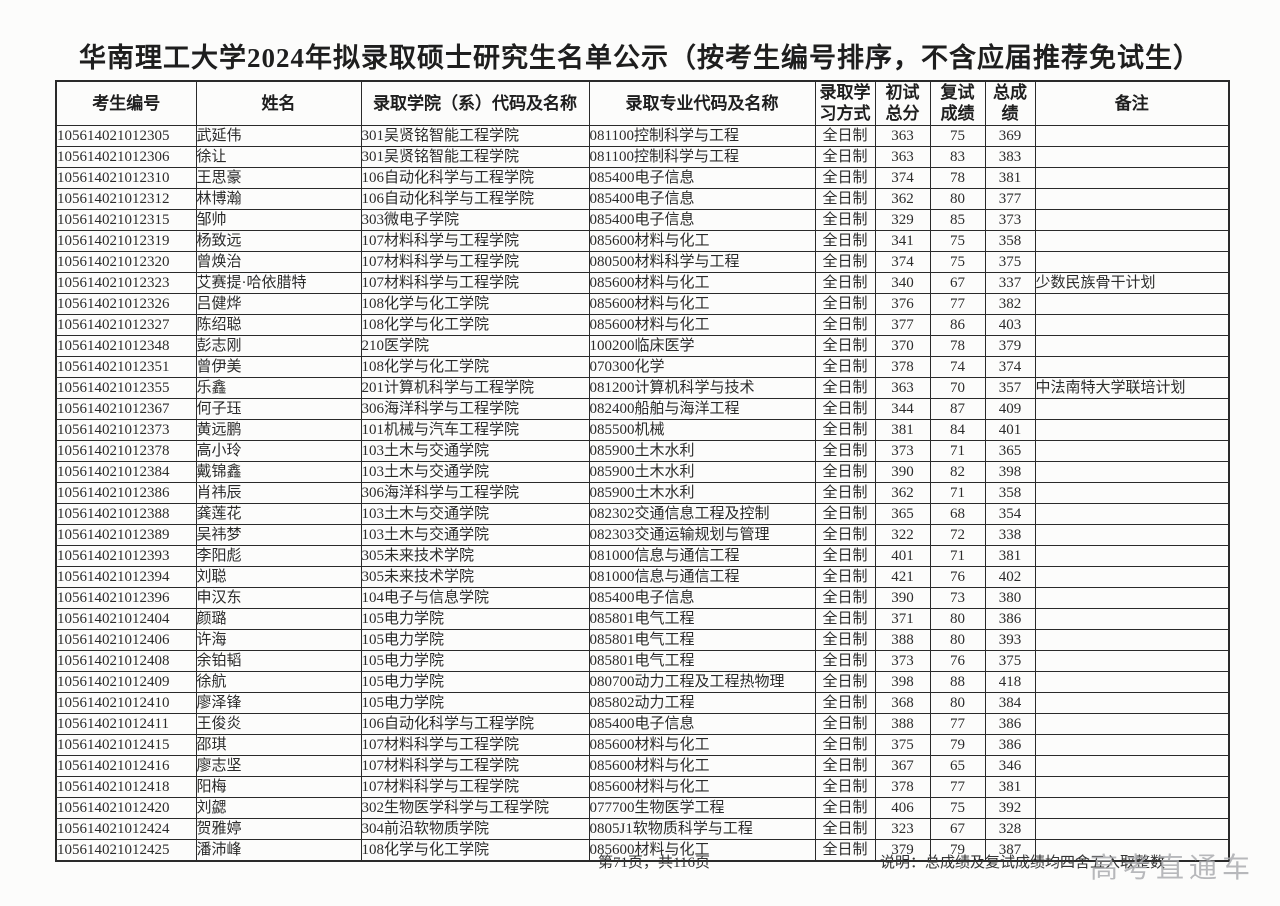 The image size is (1280, 906). What do you see at coordinates (126, 681) in the screenshot?
I see `cell-exam-number: 105614021012409` at bounding box center [126, 681].